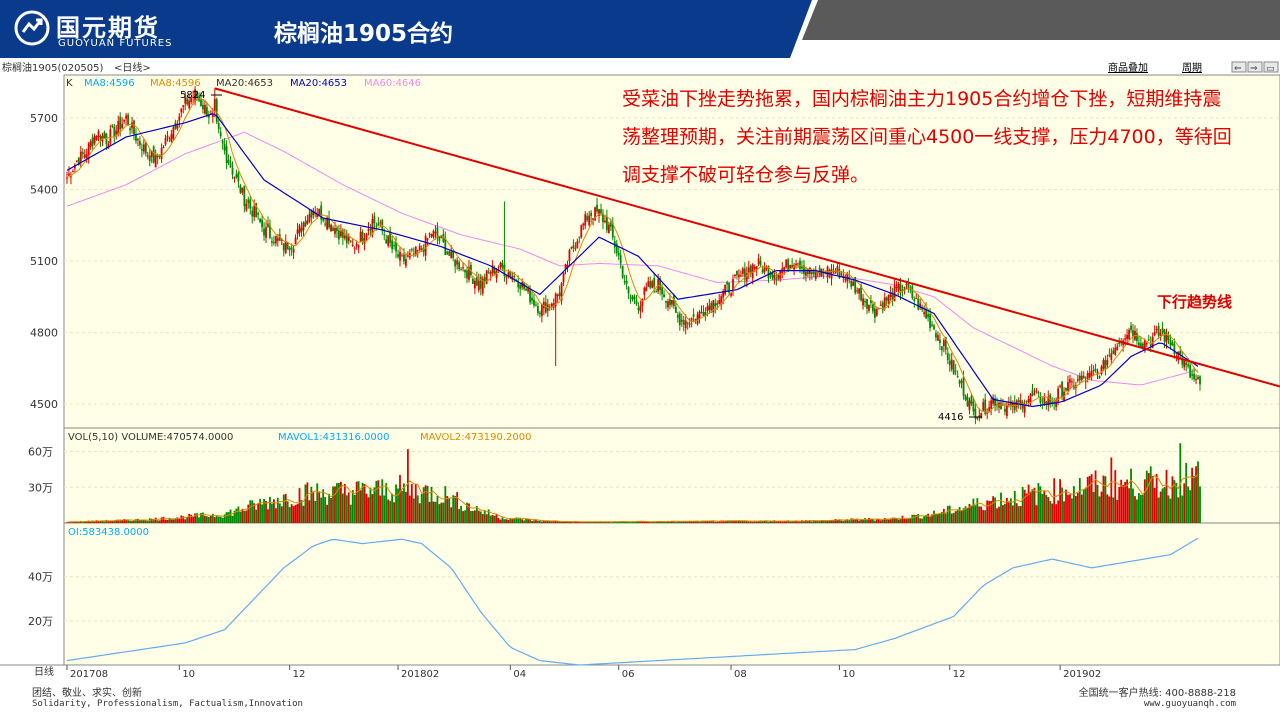 The width and height of the screenshot is (1280, 720). What do you see at coordinates (1192, 68) in the screenshot?
I see `period-button: 周期` at bounding box center [1192, 68].